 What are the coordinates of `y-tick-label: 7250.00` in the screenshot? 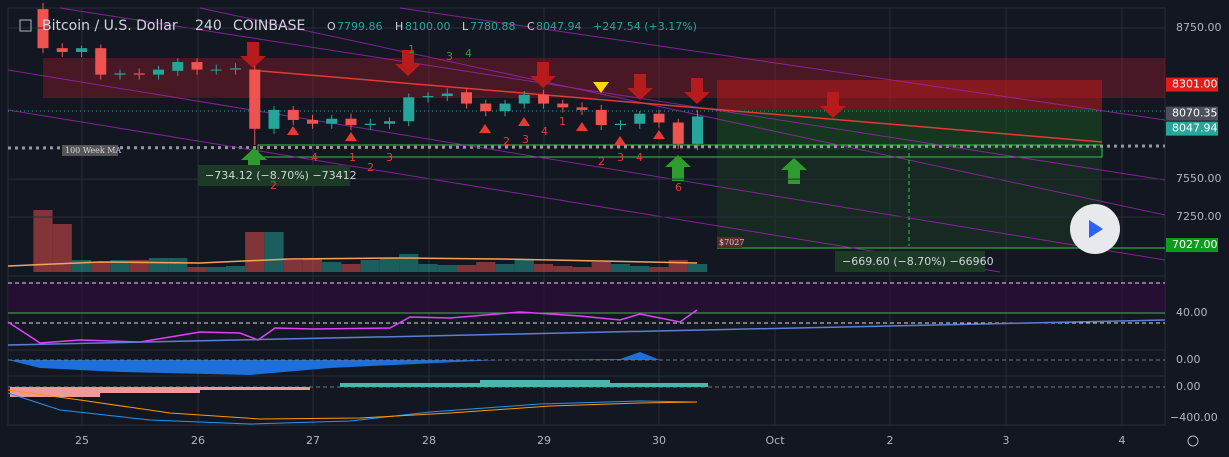 It's located at (1199, 216).